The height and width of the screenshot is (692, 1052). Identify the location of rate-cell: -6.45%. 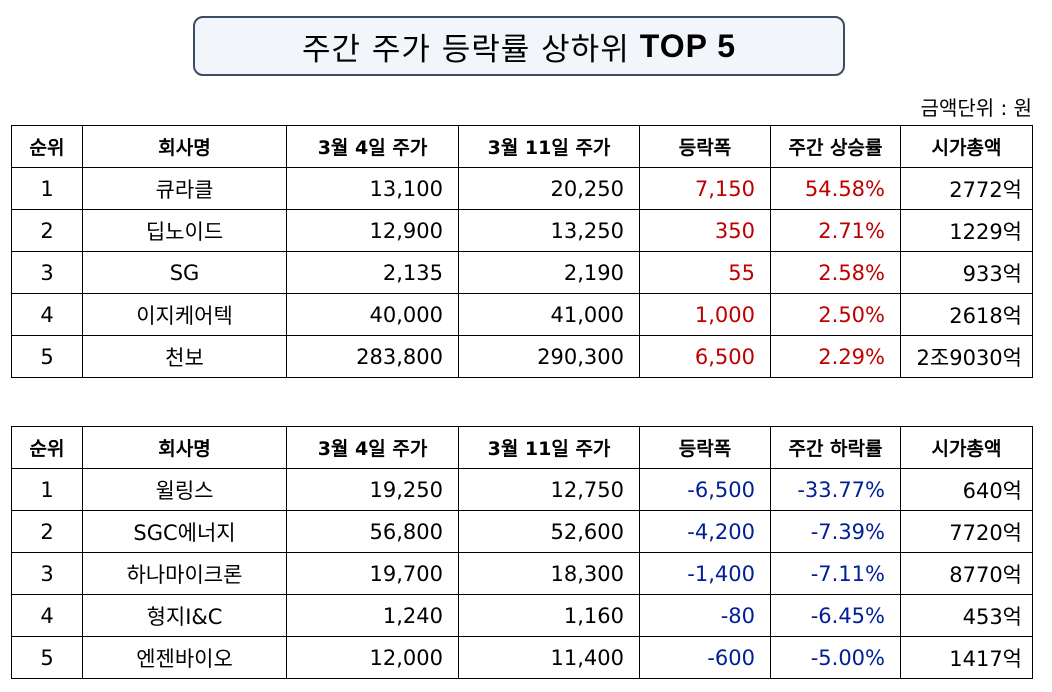
(835, 615).